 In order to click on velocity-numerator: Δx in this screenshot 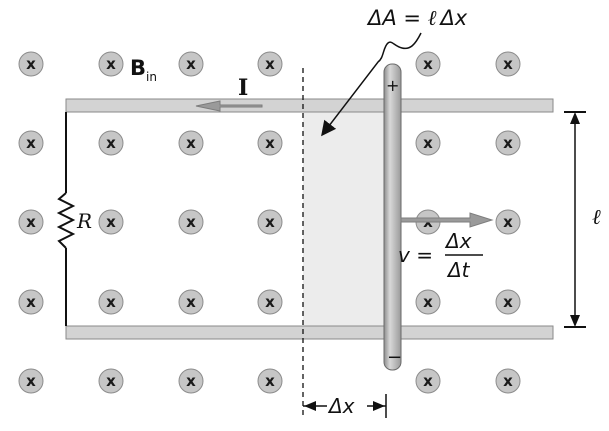, I will do `click(458, 241)`.